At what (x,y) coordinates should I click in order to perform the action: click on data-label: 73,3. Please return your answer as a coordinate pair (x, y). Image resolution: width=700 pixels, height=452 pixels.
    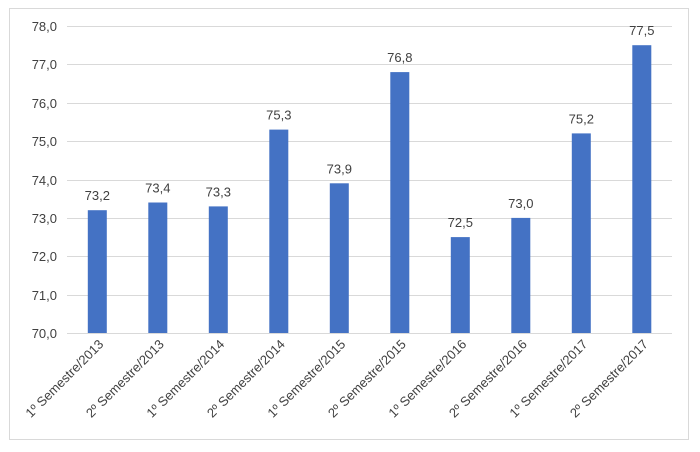
    Looking at the image, I should click on (218, 191).